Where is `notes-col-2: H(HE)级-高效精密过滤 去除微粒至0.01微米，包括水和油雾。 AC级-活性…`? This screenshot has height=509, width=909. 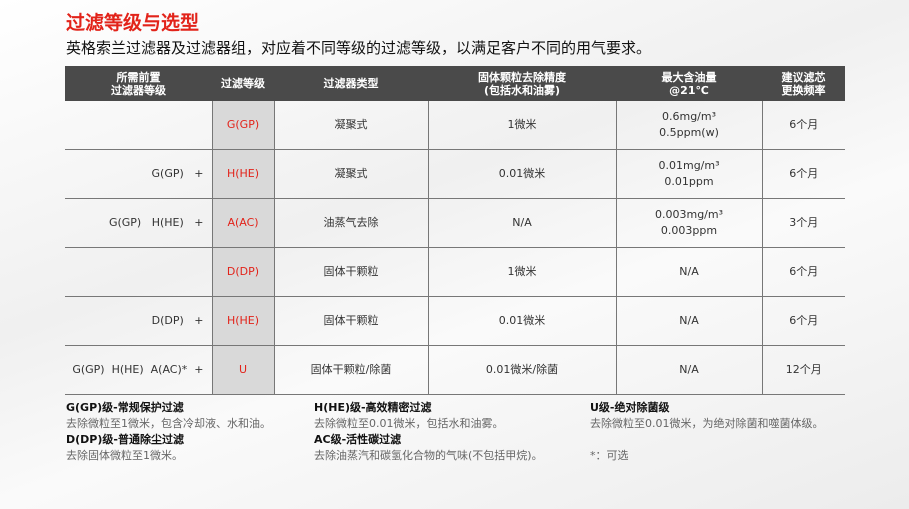 notes-col-2: H(HE)级-高效精密过滤 去除微粒至0.01微米，包括水和油雾。 AC级-活性… is located at coordinates (428, 432).